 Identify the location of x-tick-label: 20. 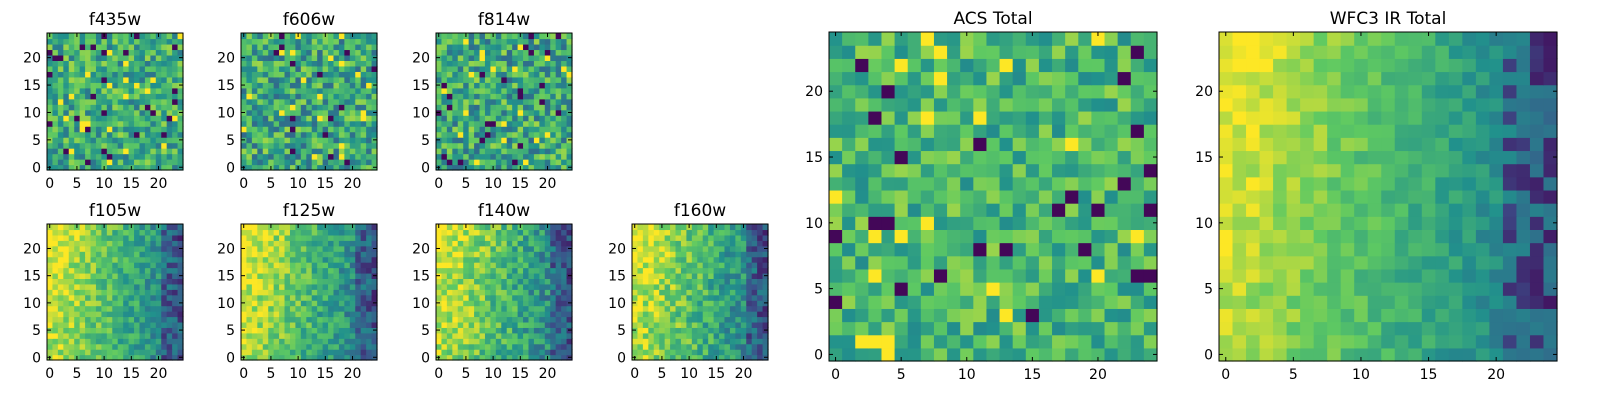
(744, 374).